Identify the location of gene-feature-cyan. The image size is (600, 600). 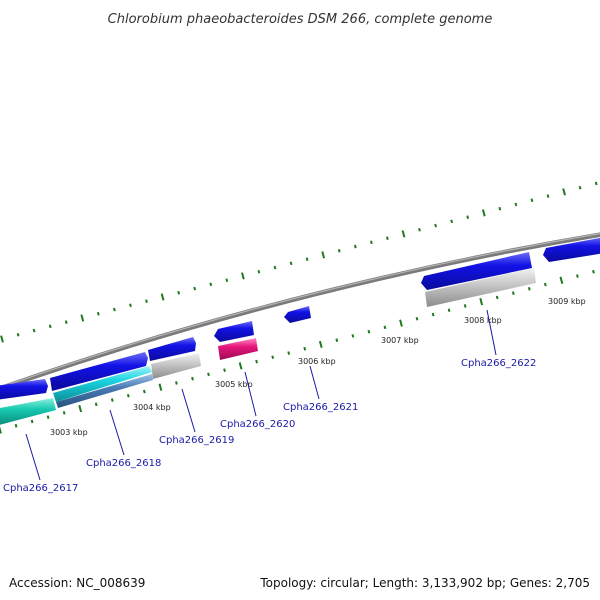
(102, 384).